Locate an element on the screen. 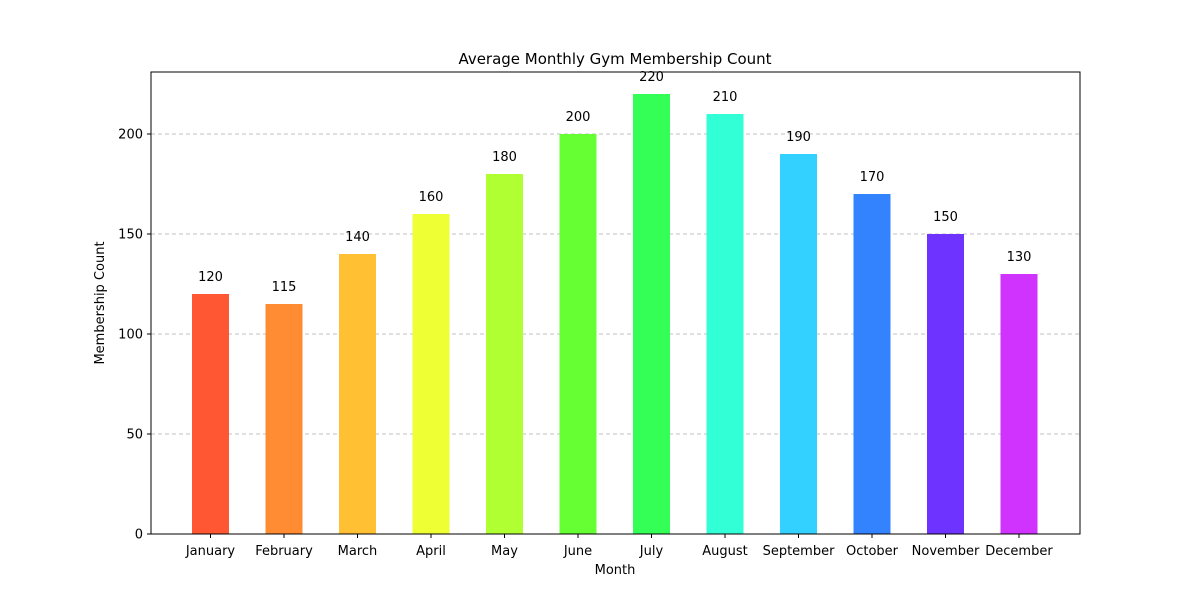 Image resolution: width=1200 pixels, height=600 pixels. bar-june is located at coordinates (578, 334).